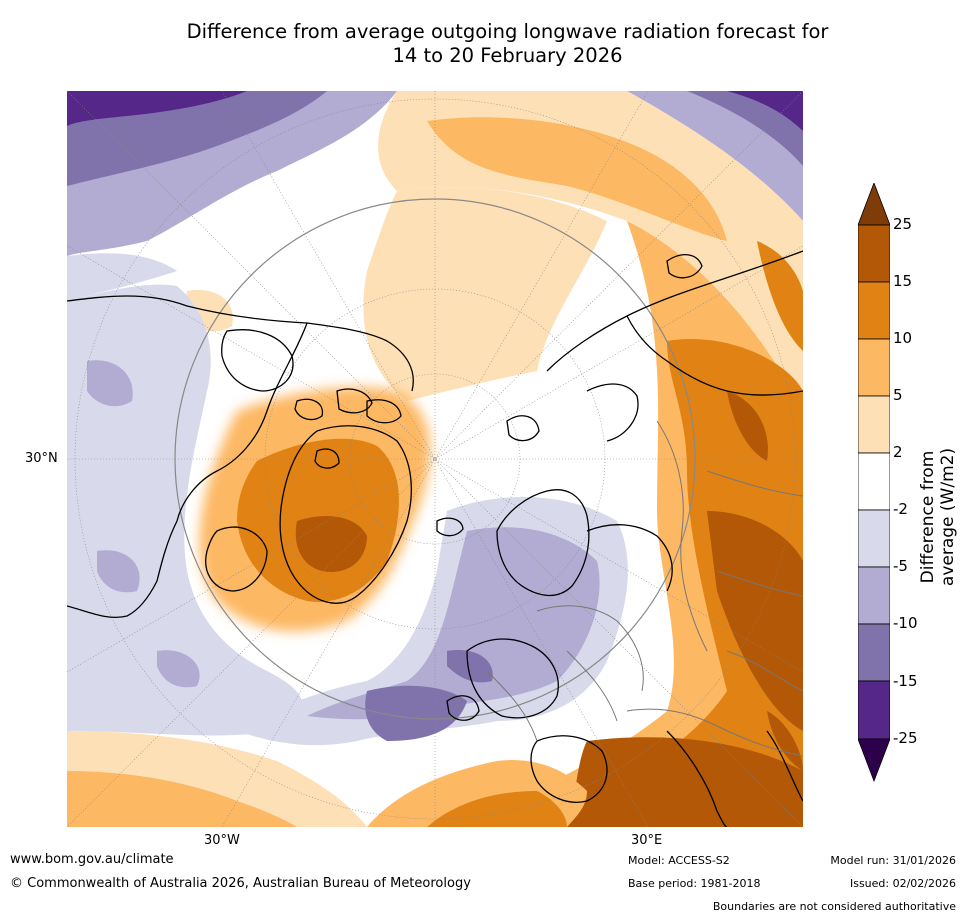  Describe the element at coordinates (902, 883) in the screenshot. I see `footer-issued: Issued: 02/02/2026` at that location.